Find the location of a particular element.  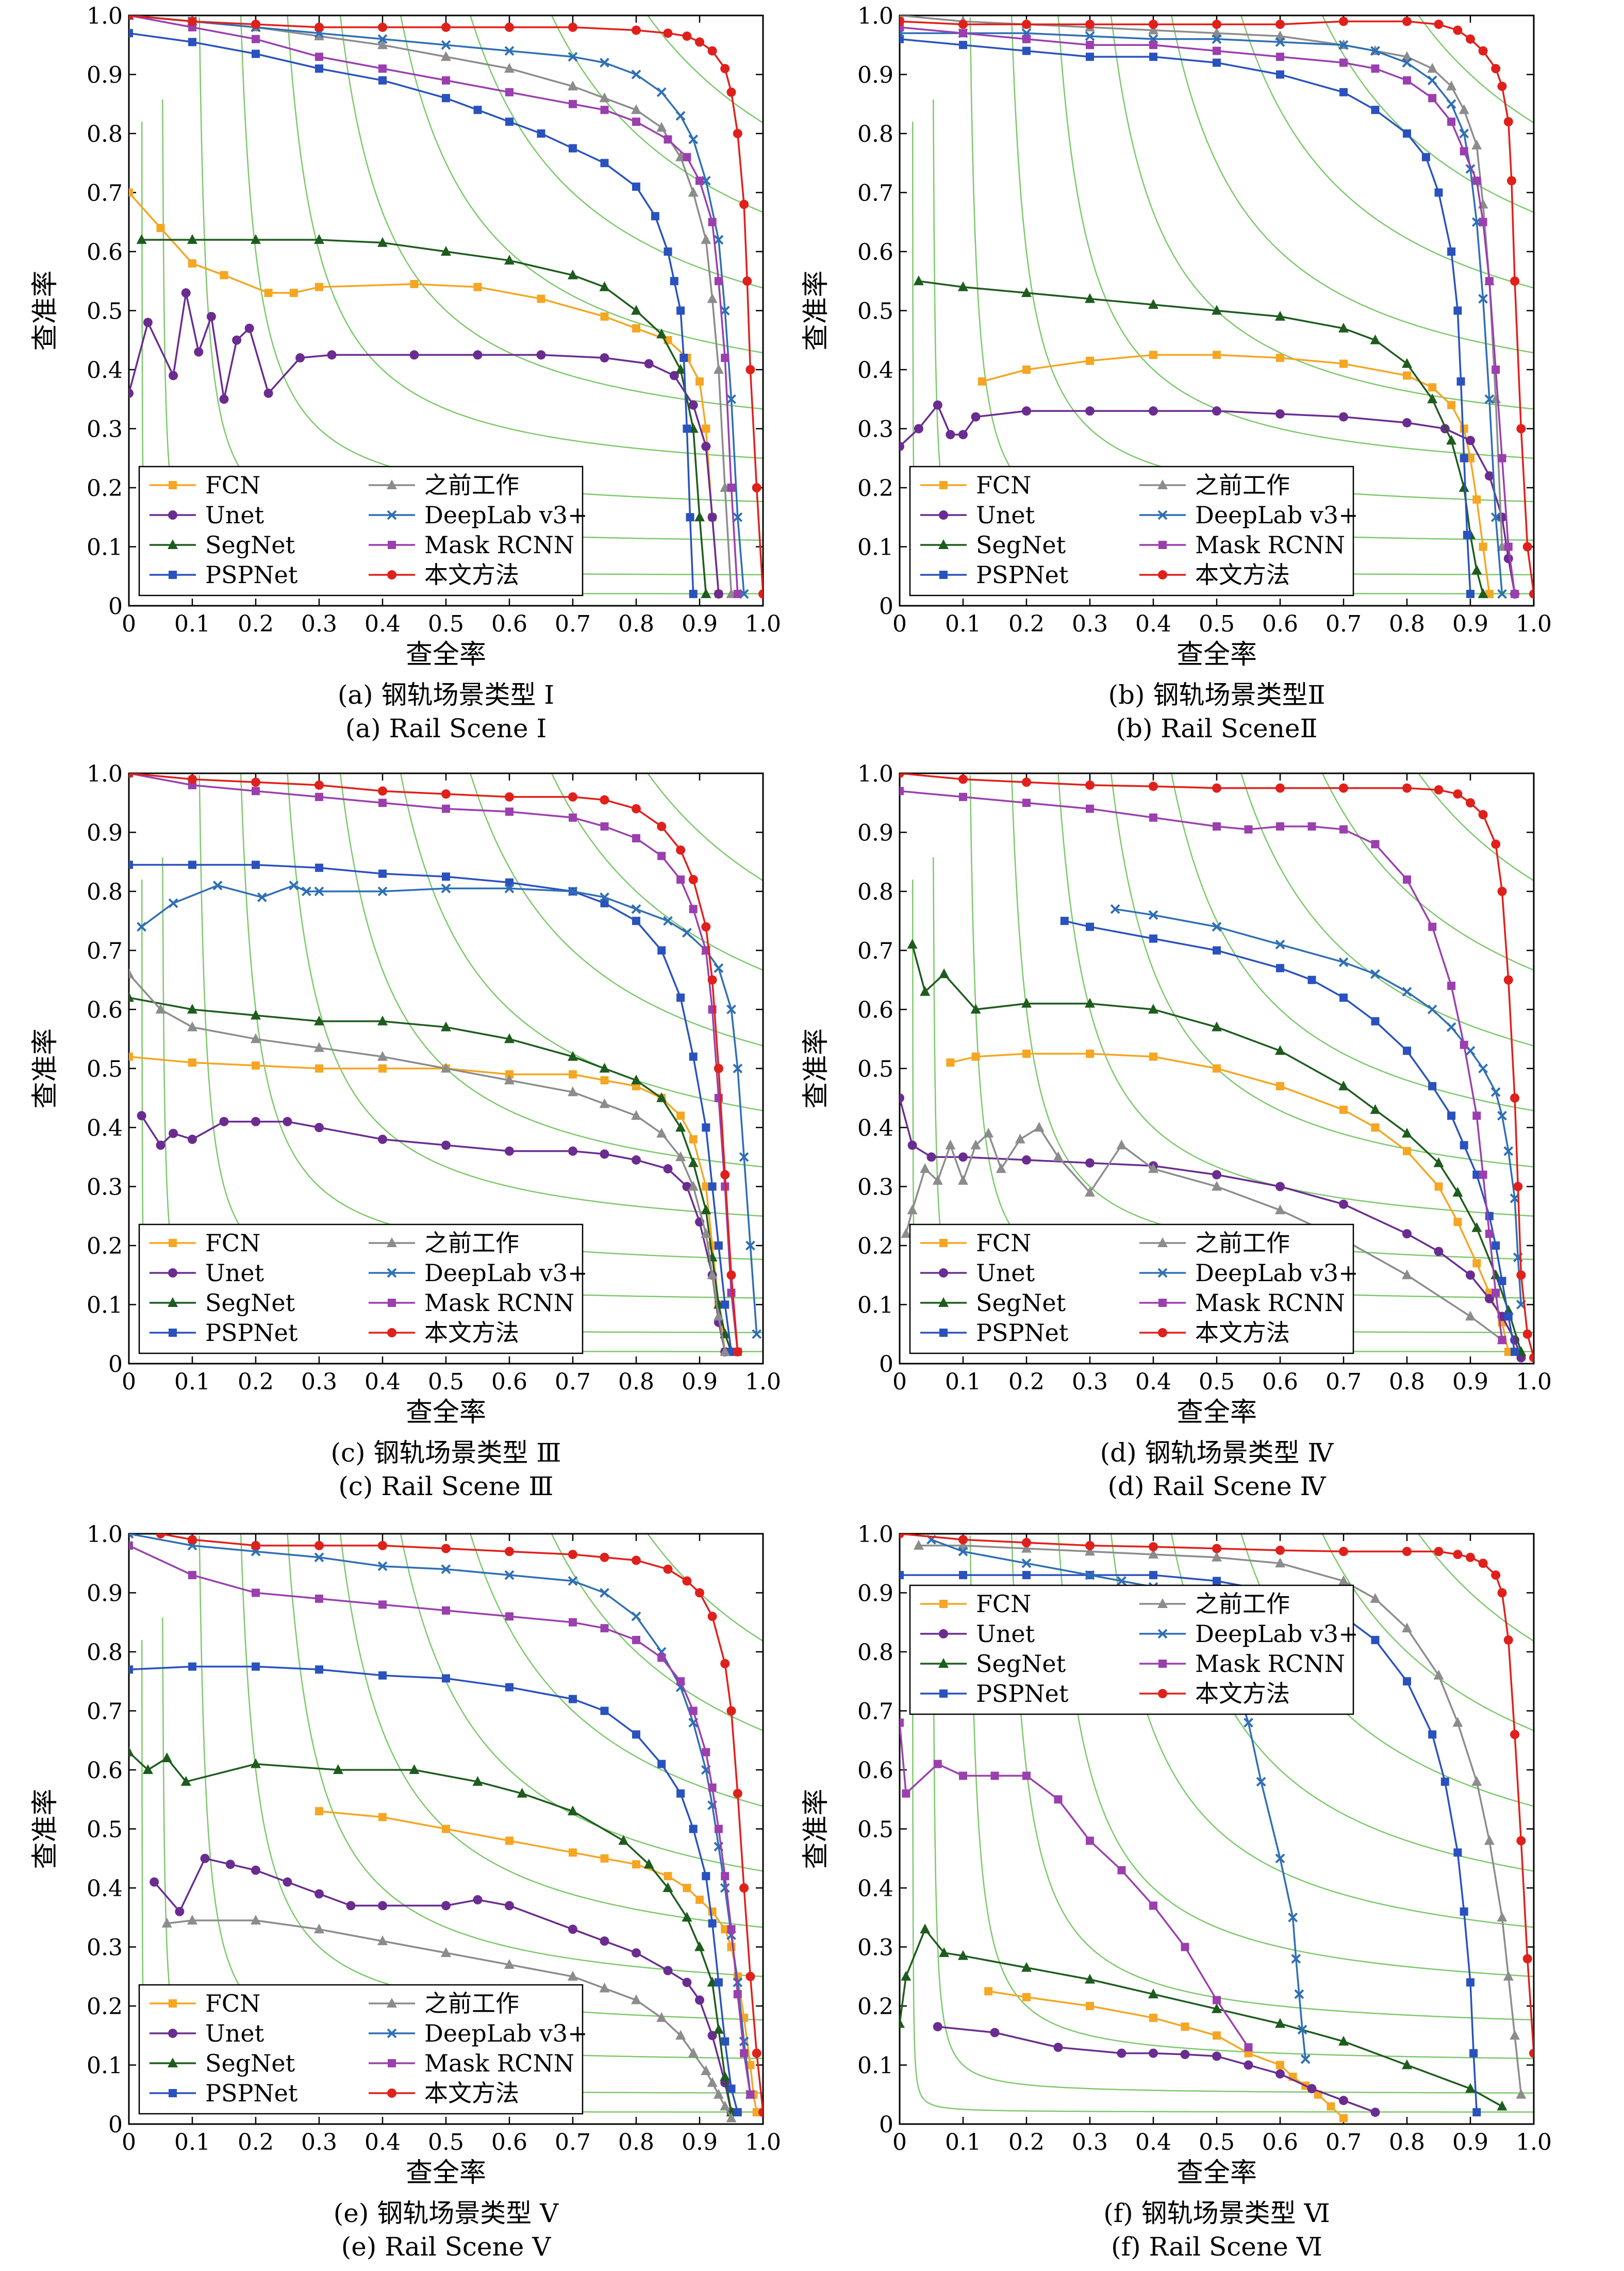

x-tick-label: 0.1 is located at coordinates (963, 1382).